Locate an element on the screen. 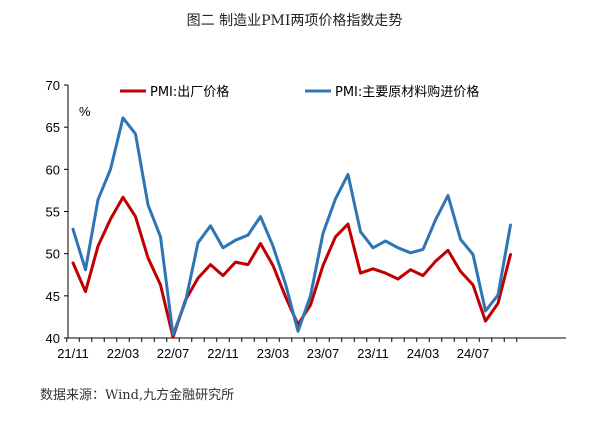  y-tick-label: 40 is located at coordinates (53, 338).